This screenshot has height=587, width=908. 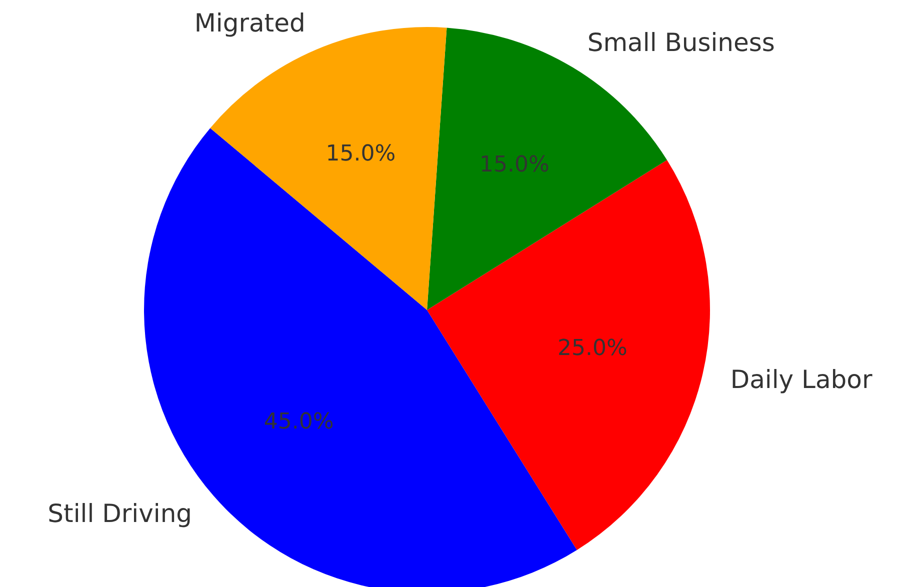 What do you see at coordinates (299, 421) in the screenshot?
I see `data-label: 45.0%` at bounding box center [299, 421].